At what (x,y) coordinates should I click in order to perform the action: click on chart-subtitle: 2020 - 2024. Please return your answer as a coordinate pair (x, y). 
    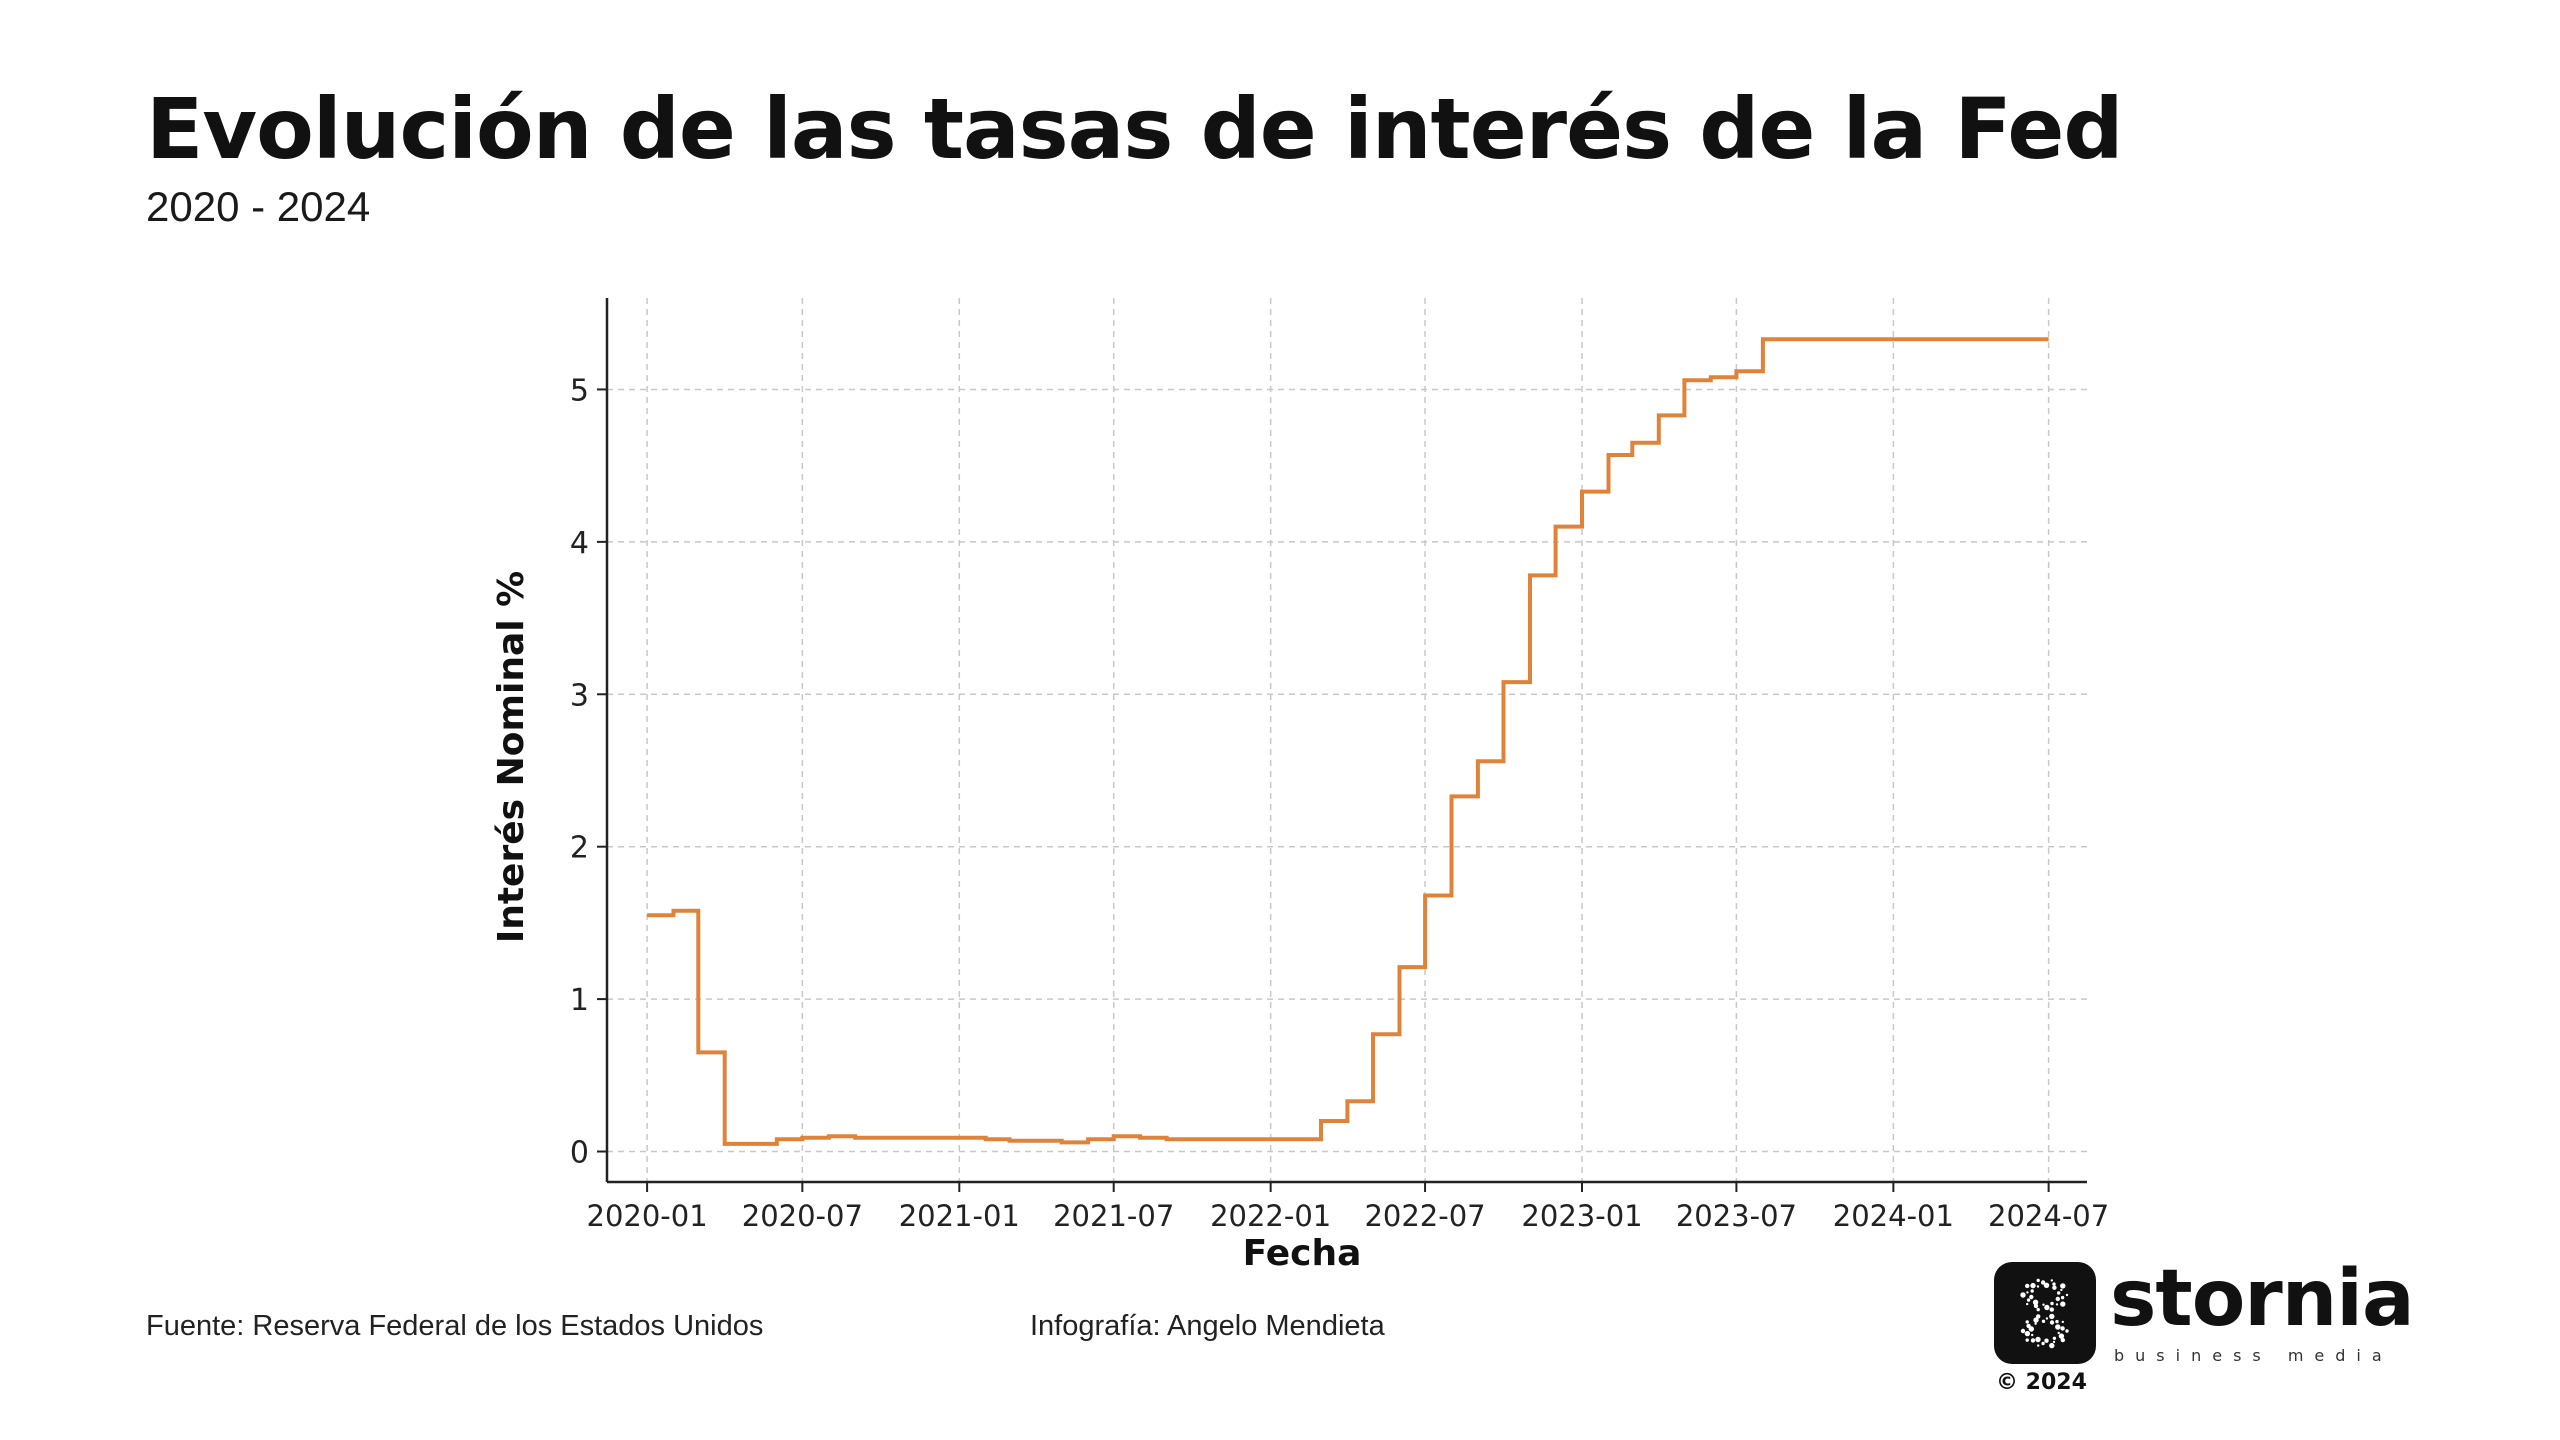
    Looking at the image, I should click on (258, 206).